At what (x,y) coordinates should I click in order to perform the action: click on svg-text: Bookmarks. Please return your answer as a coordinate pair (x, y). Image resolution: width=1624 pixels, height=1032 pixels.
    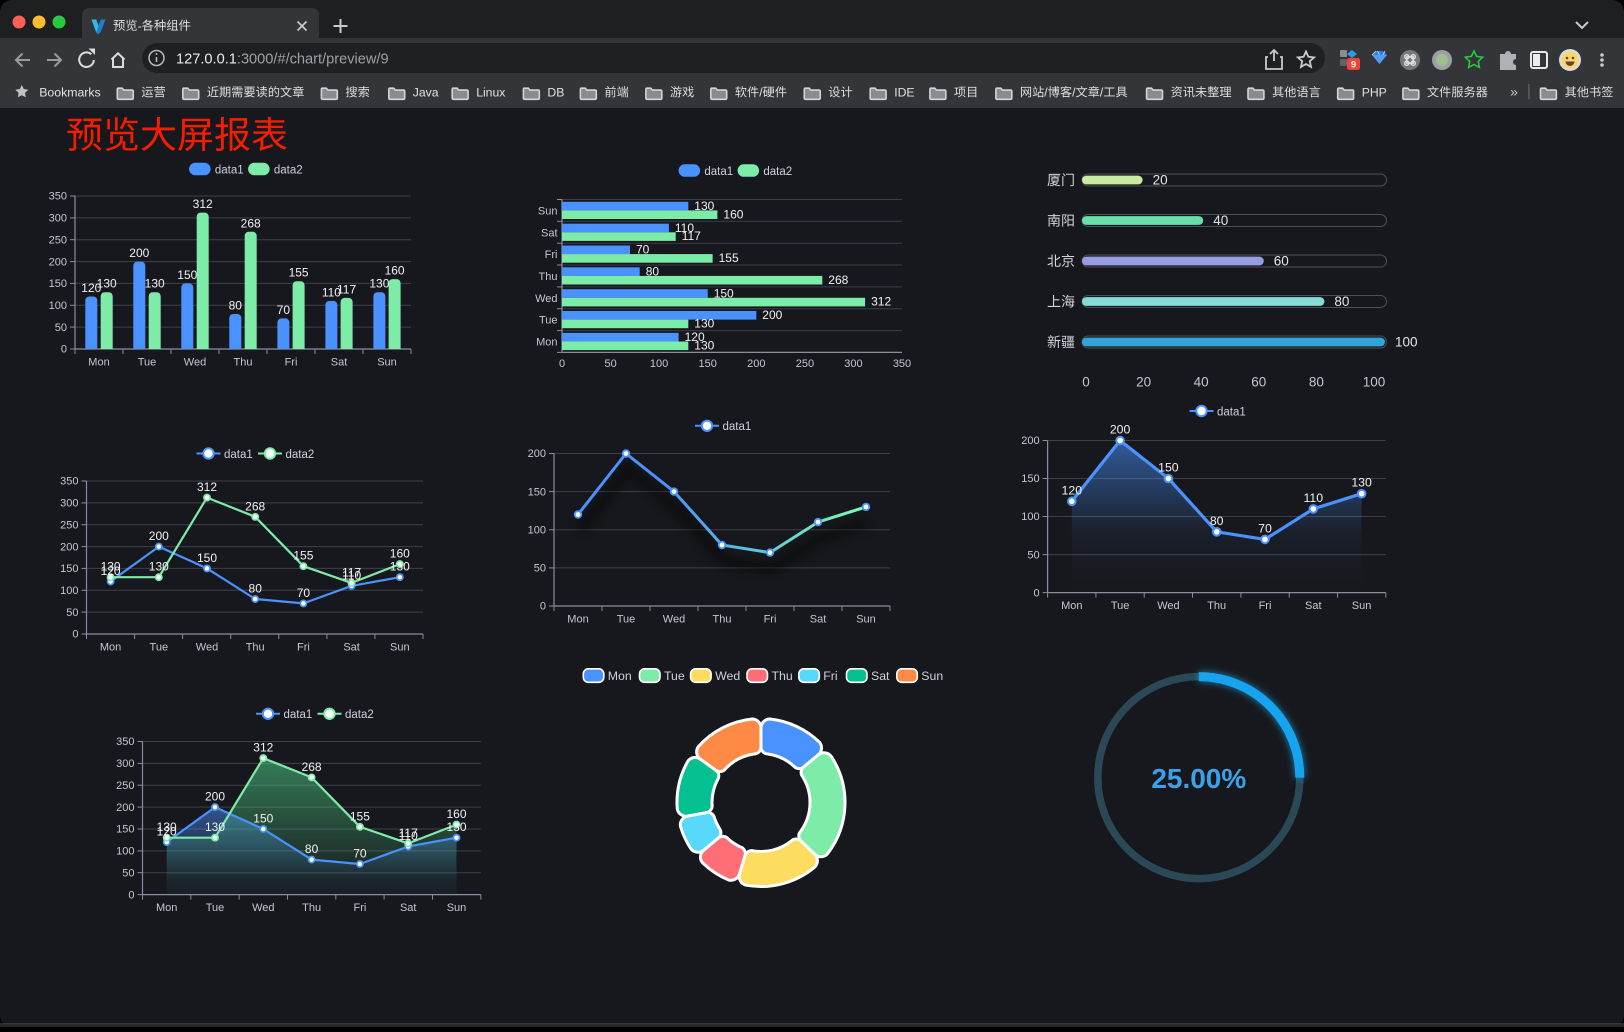
    Looking at the image, I should click on (70, 92).